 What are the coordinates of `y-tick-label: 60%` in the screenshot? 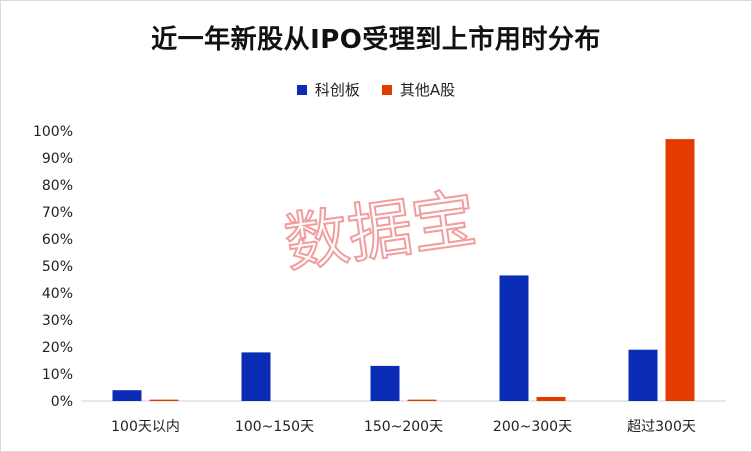 It's located at (57, 240).